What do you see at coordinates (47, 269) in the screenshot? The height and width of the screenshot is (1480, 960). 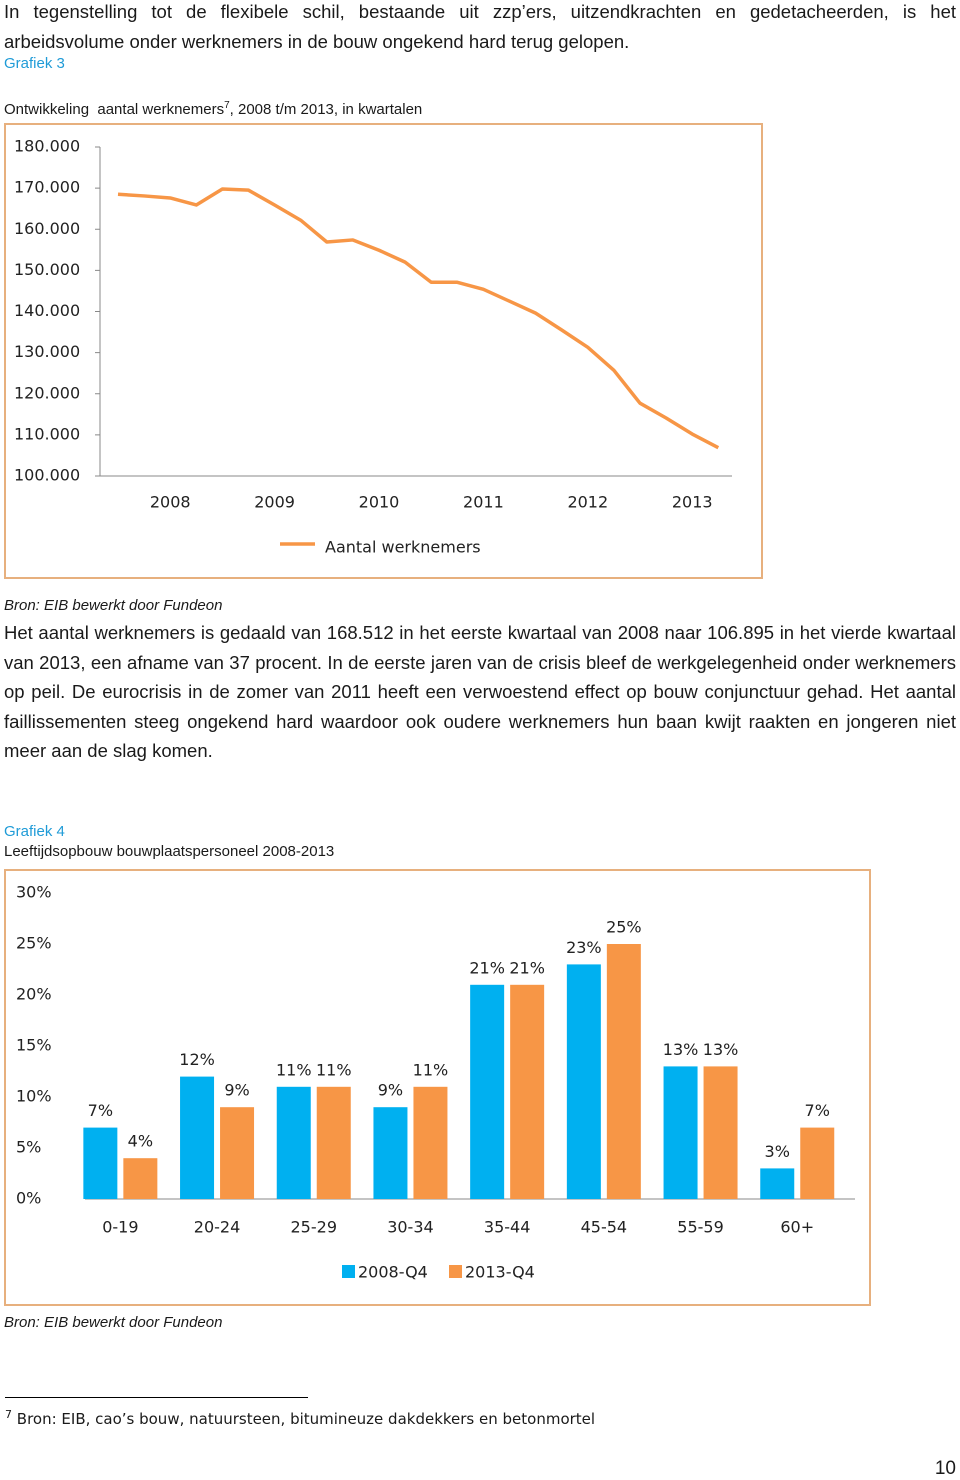 I see `y-tick-label: 150.000` at bounding box center [47, 269].